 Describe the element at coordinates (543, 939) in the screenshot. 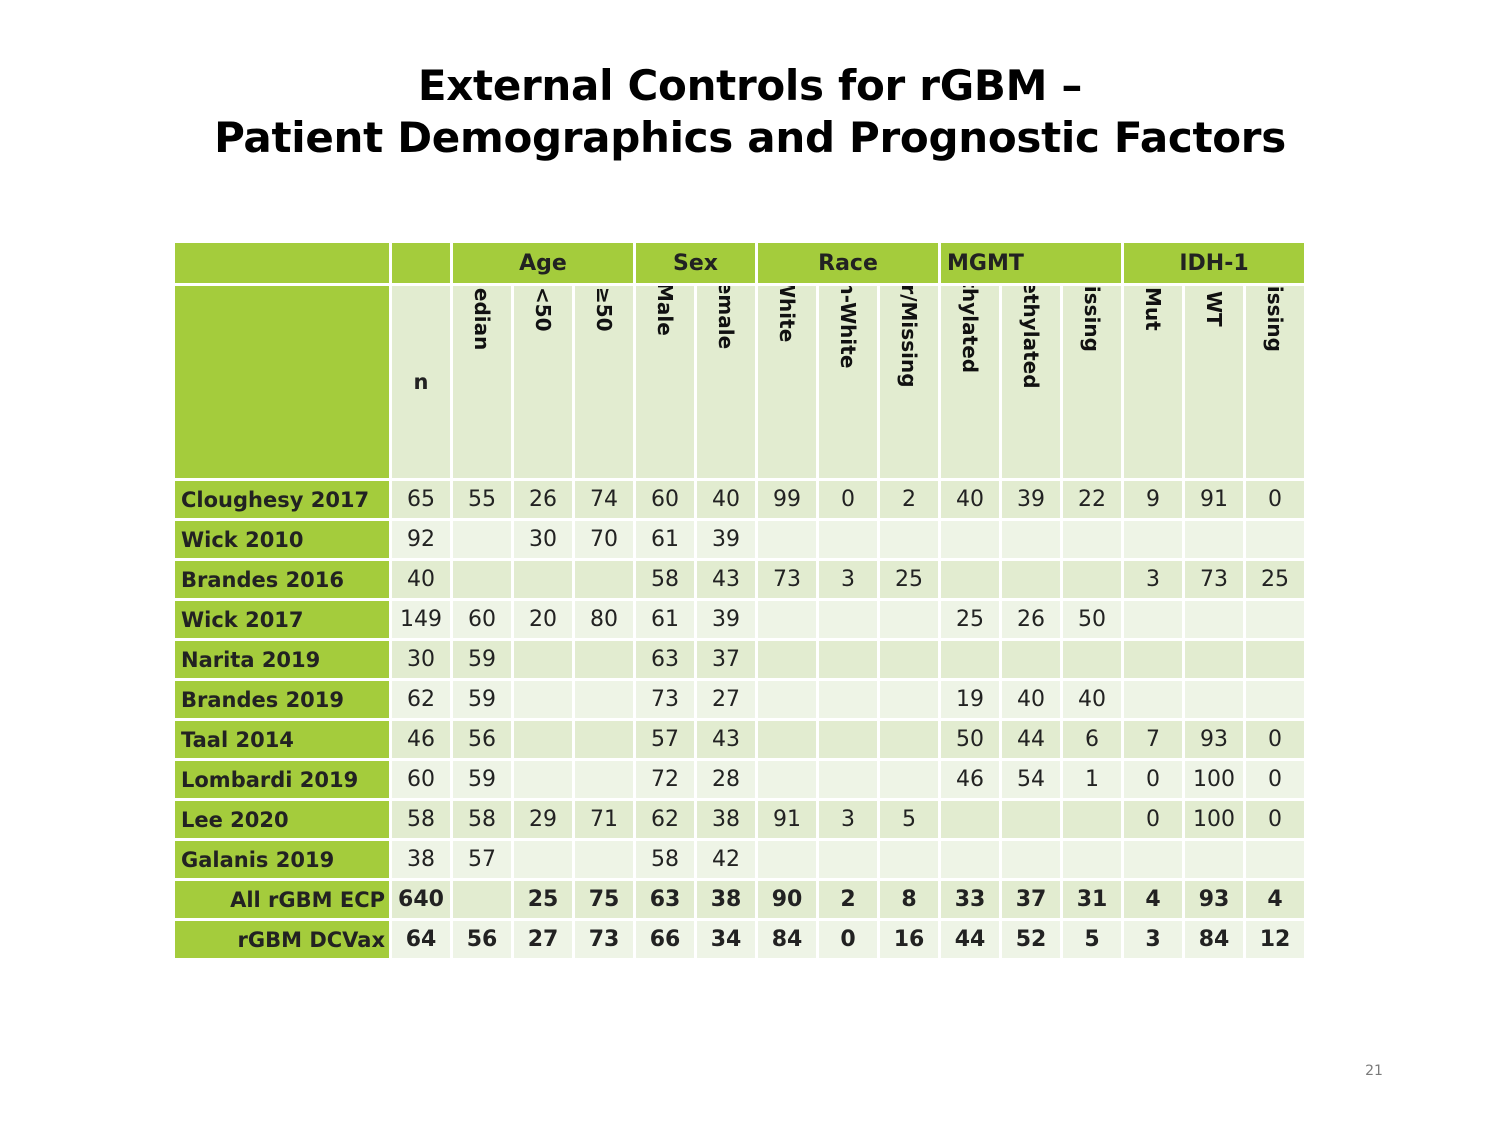

I see `table-cell: 27` at that location.